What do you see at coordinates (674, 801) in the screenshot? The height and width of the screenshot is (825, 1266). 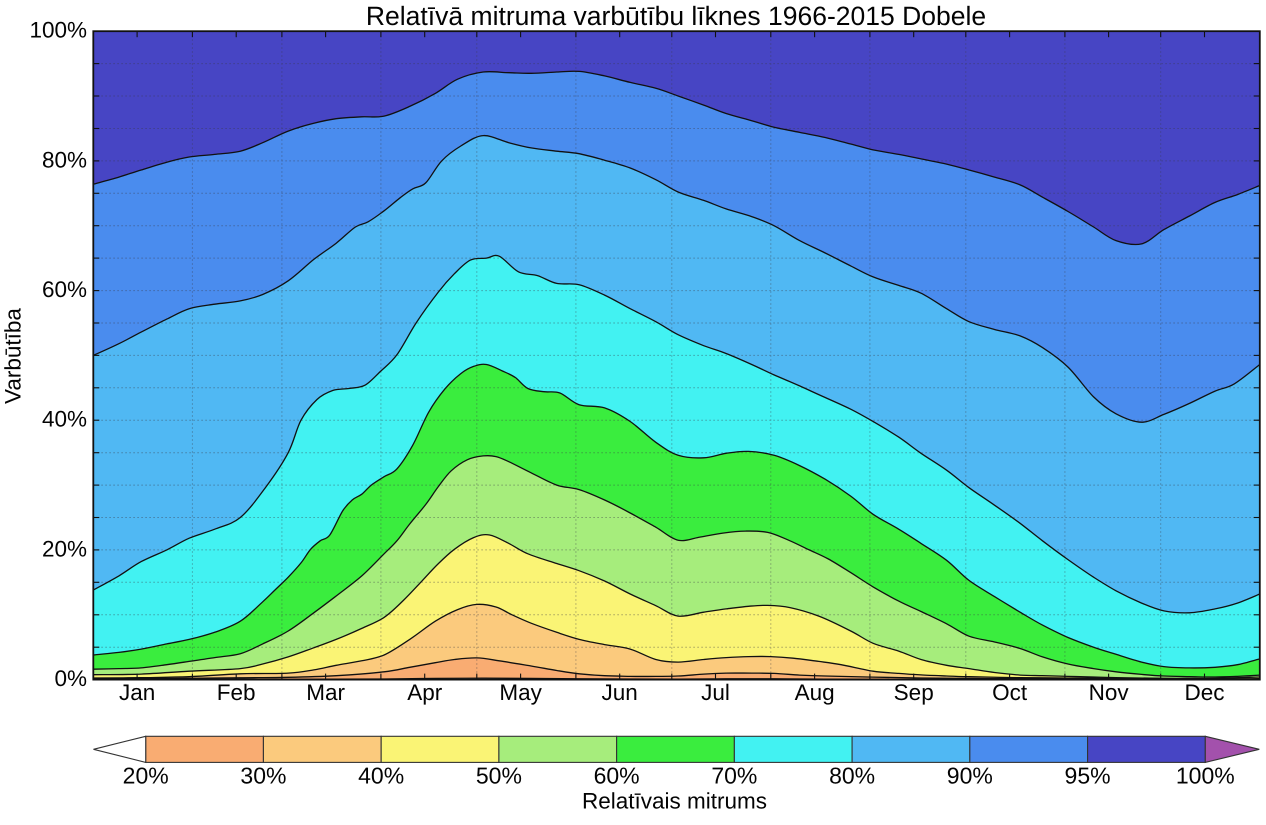 I see `svg-text: Relatīvais mitrums` at bounding box center [674, 801].